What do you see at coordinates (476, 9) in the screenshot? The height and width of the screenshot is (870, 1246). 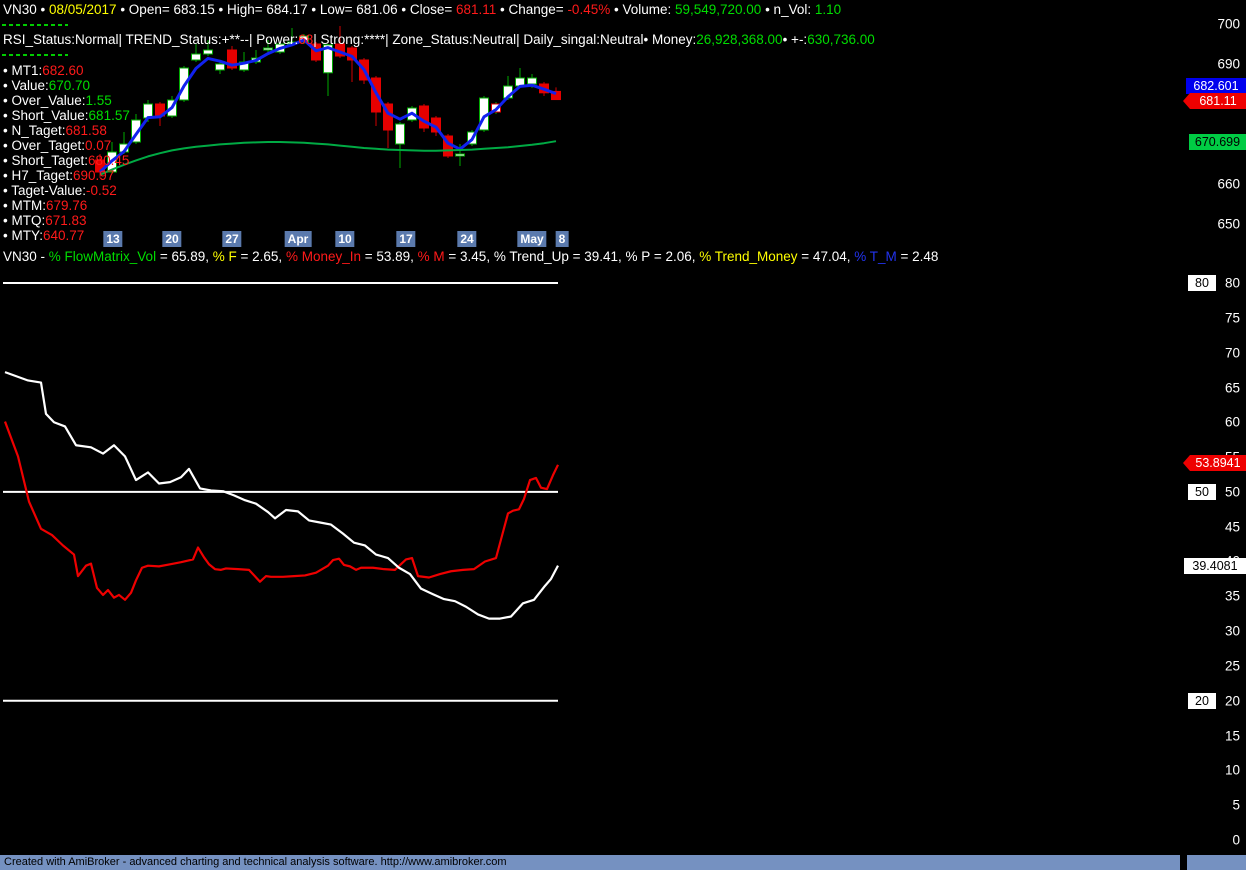 I see `text-segment: 681.11` at bounding box center [476, 9].